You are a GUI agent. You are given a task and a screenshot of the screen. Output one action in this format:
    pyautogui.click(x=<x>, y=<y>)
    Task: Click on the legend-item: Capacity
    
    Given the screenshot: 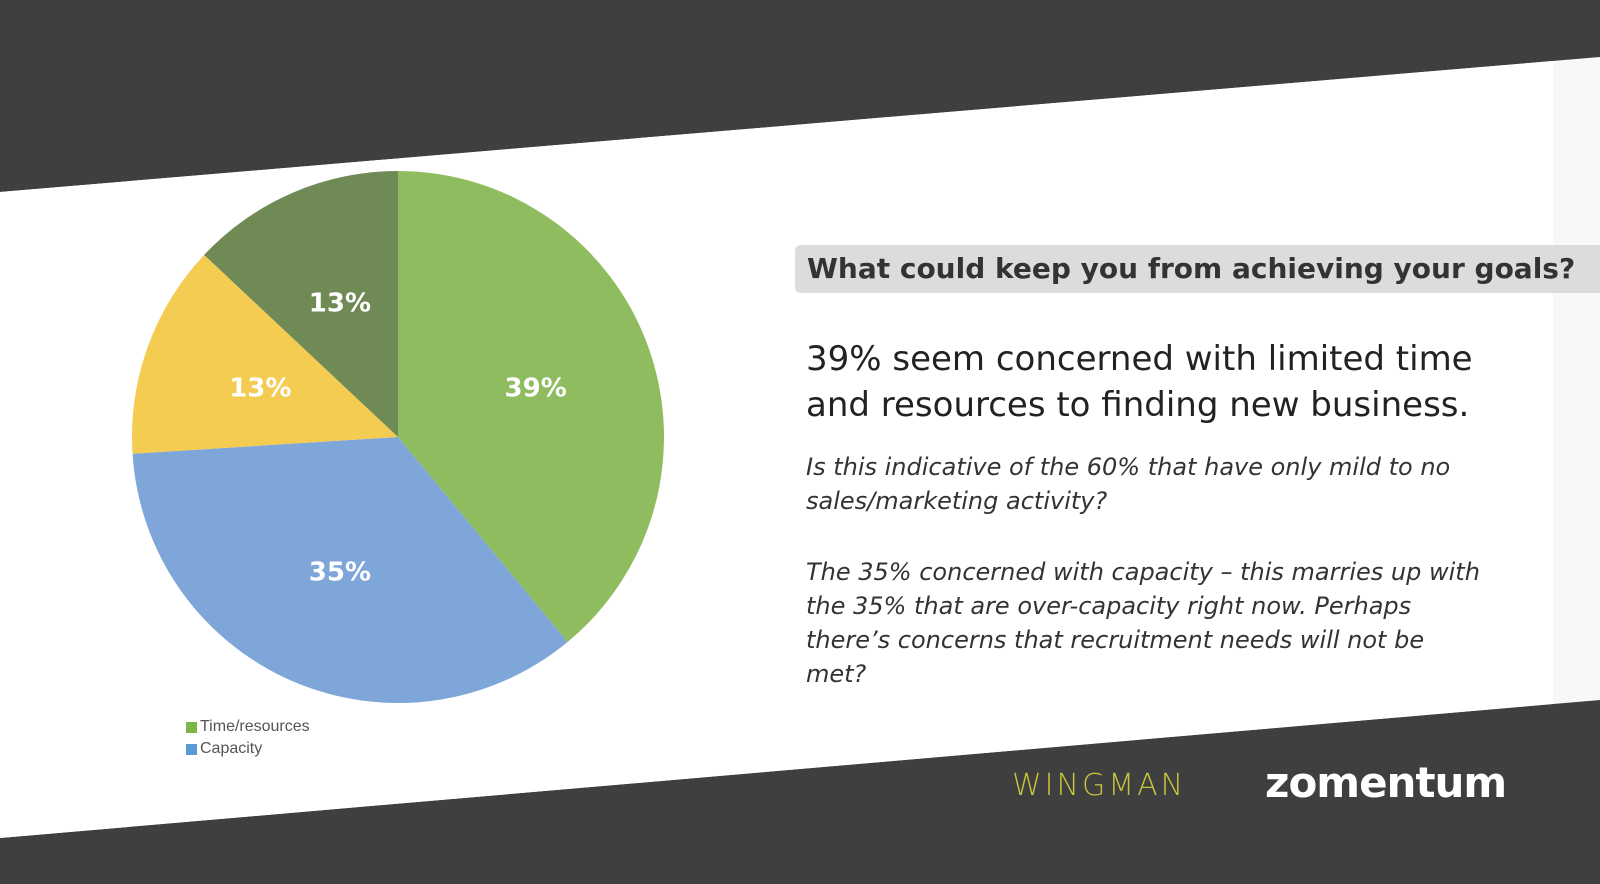 What is the action you would take?
    pyautogui.click(x=224, y=749)
    